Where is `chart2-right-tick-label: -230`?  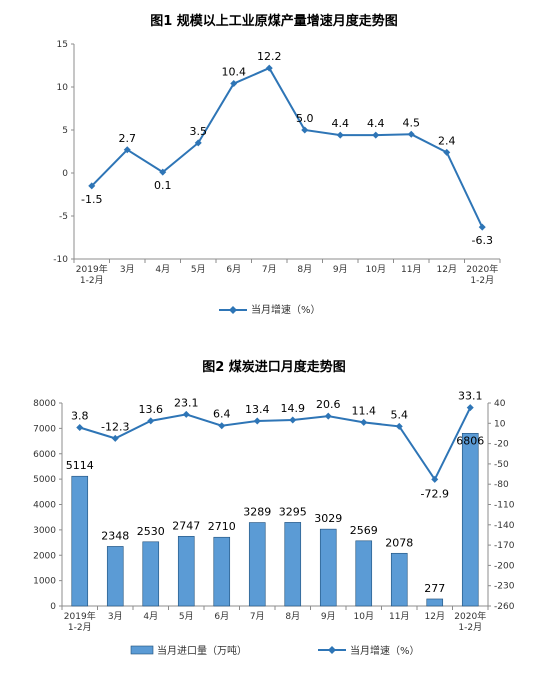
chart2-right-tick-label: -230 is located at coordinates (504, 587).